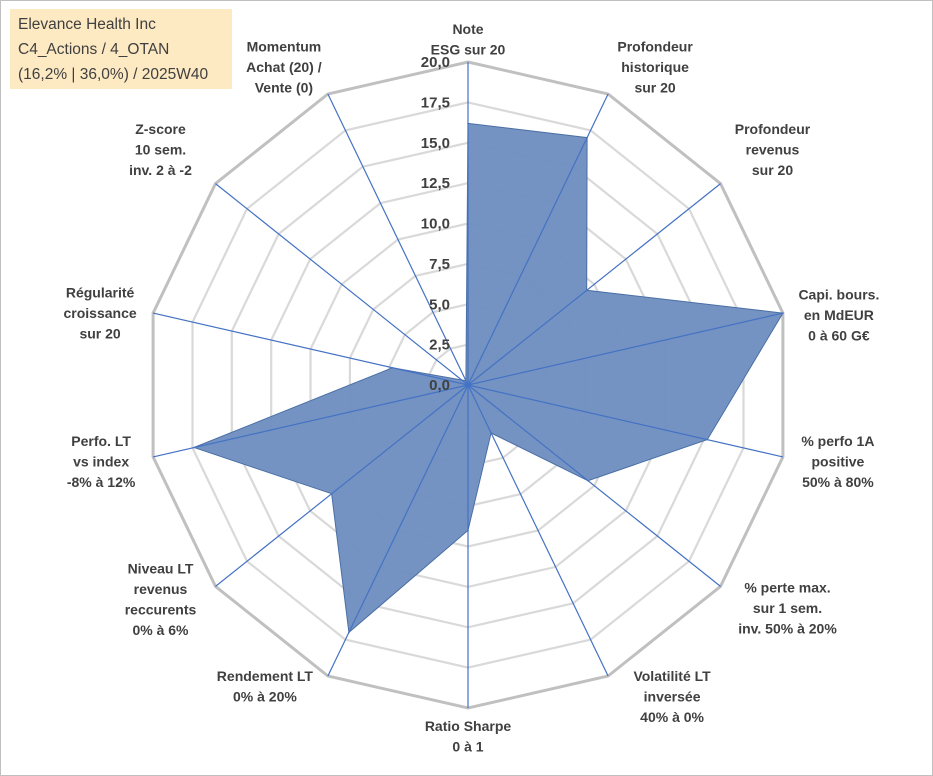 The width and height of the screenshot is (933, 776). What do you see at coordinates (265, 697) in the screenshot?
I see `axis-label-line: 0% à 20%` at bounding box center [265, 697].